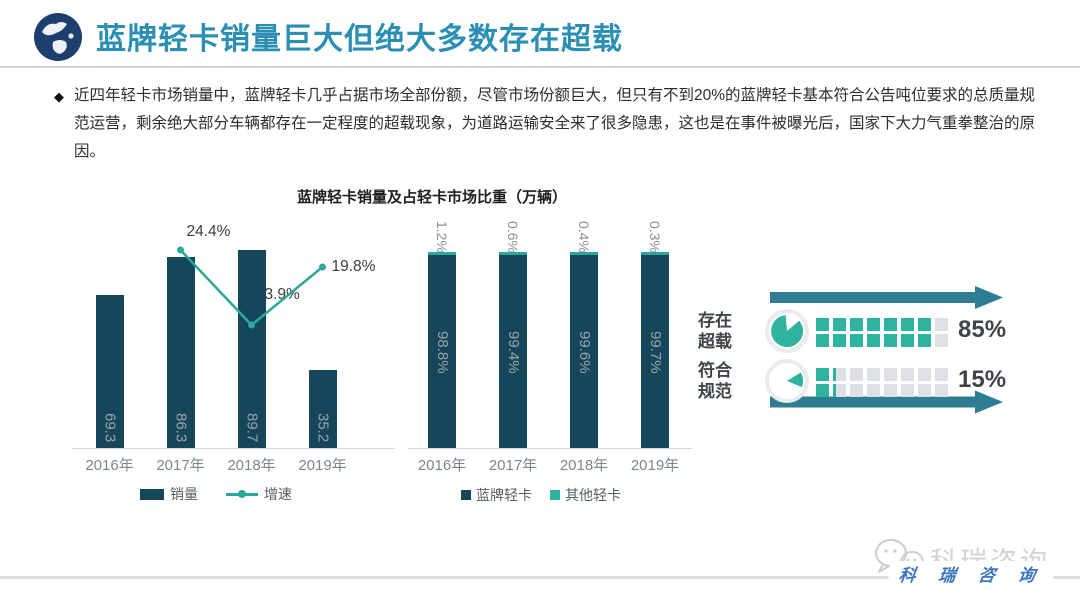 The image size is (1080, 608). What do you see at coordinates (550, 448) in the screenshot?
I see `mid-chart-axis-line` at bounding box center [550, 448].